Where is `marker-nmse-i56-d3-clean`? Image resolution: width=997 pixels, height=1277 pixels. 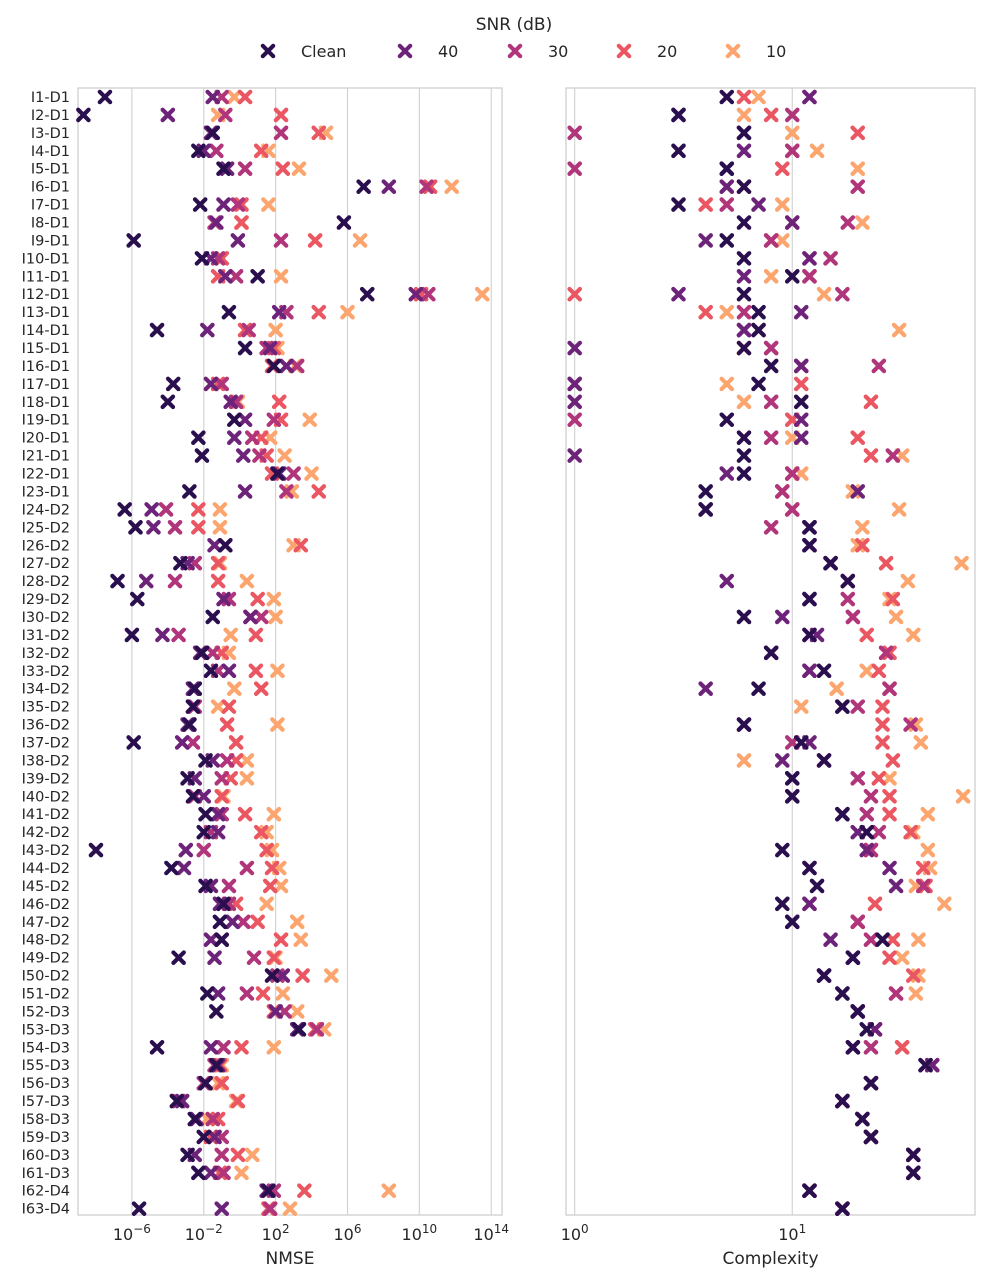
marker-nmse-i56-d3-clean is located at coordinates (205, 1083).